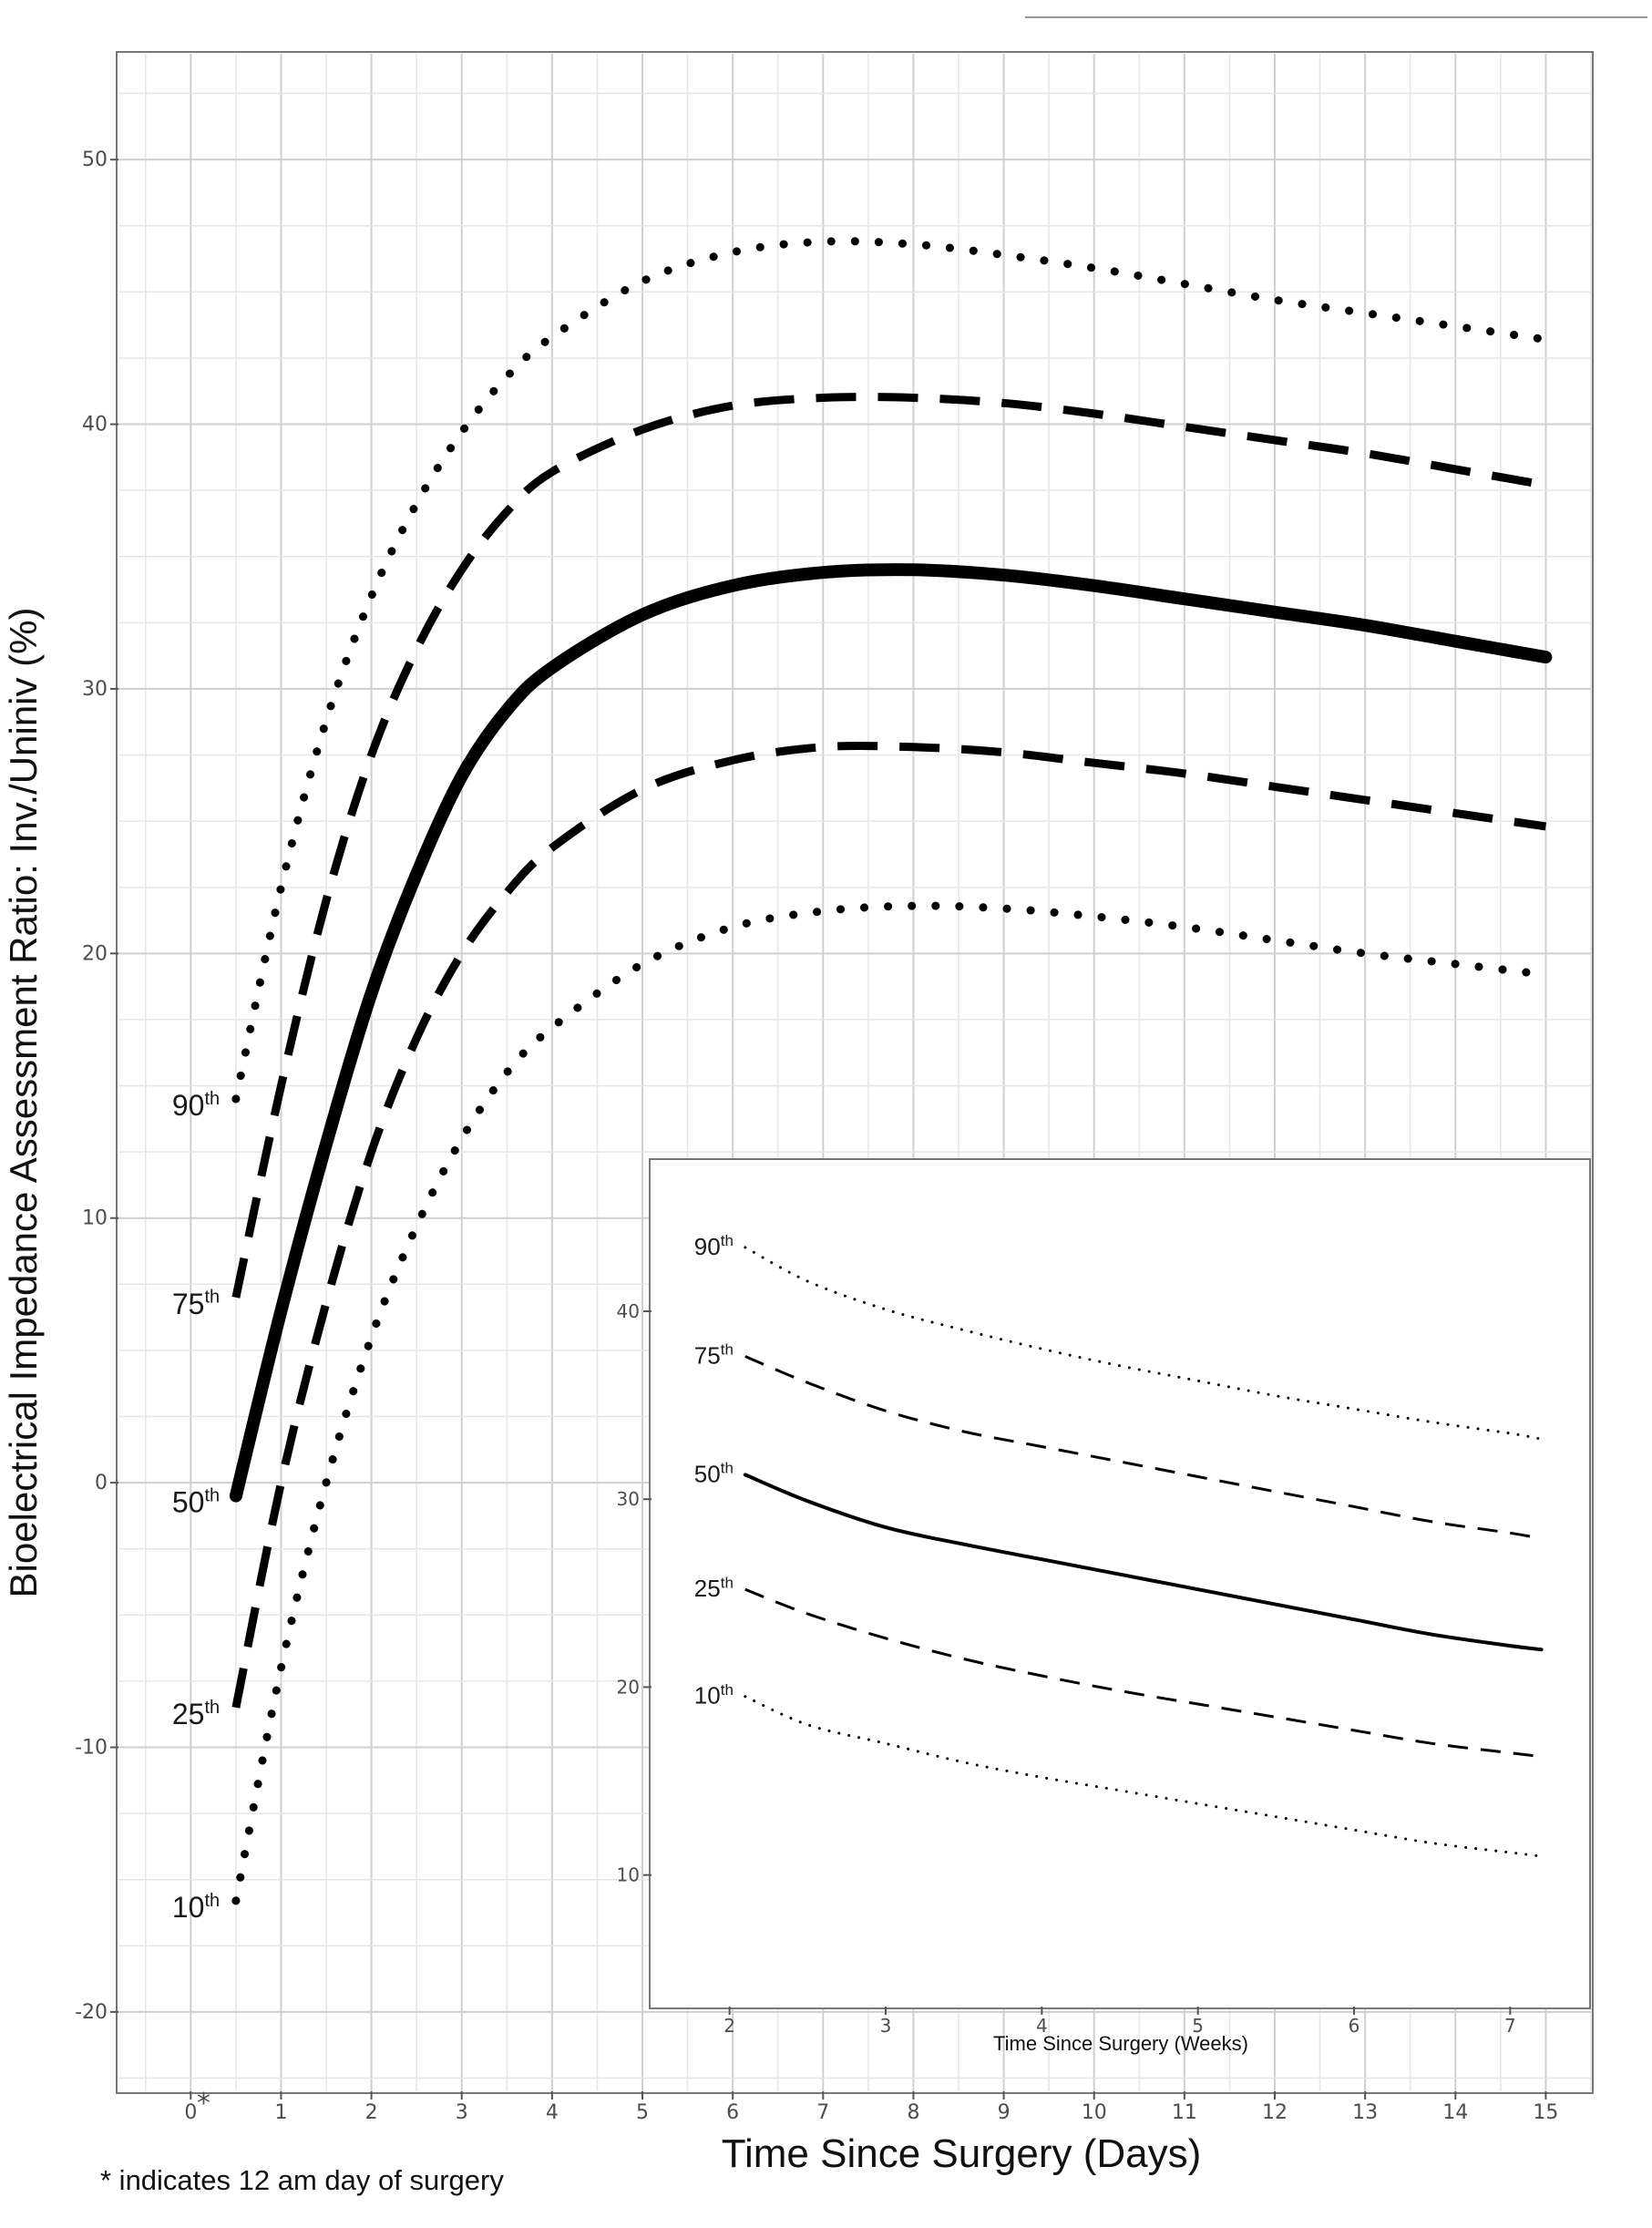 This screenshot has height=2228, width=1652. I want to click on y-tick-label: 0, so click(101, 1483).